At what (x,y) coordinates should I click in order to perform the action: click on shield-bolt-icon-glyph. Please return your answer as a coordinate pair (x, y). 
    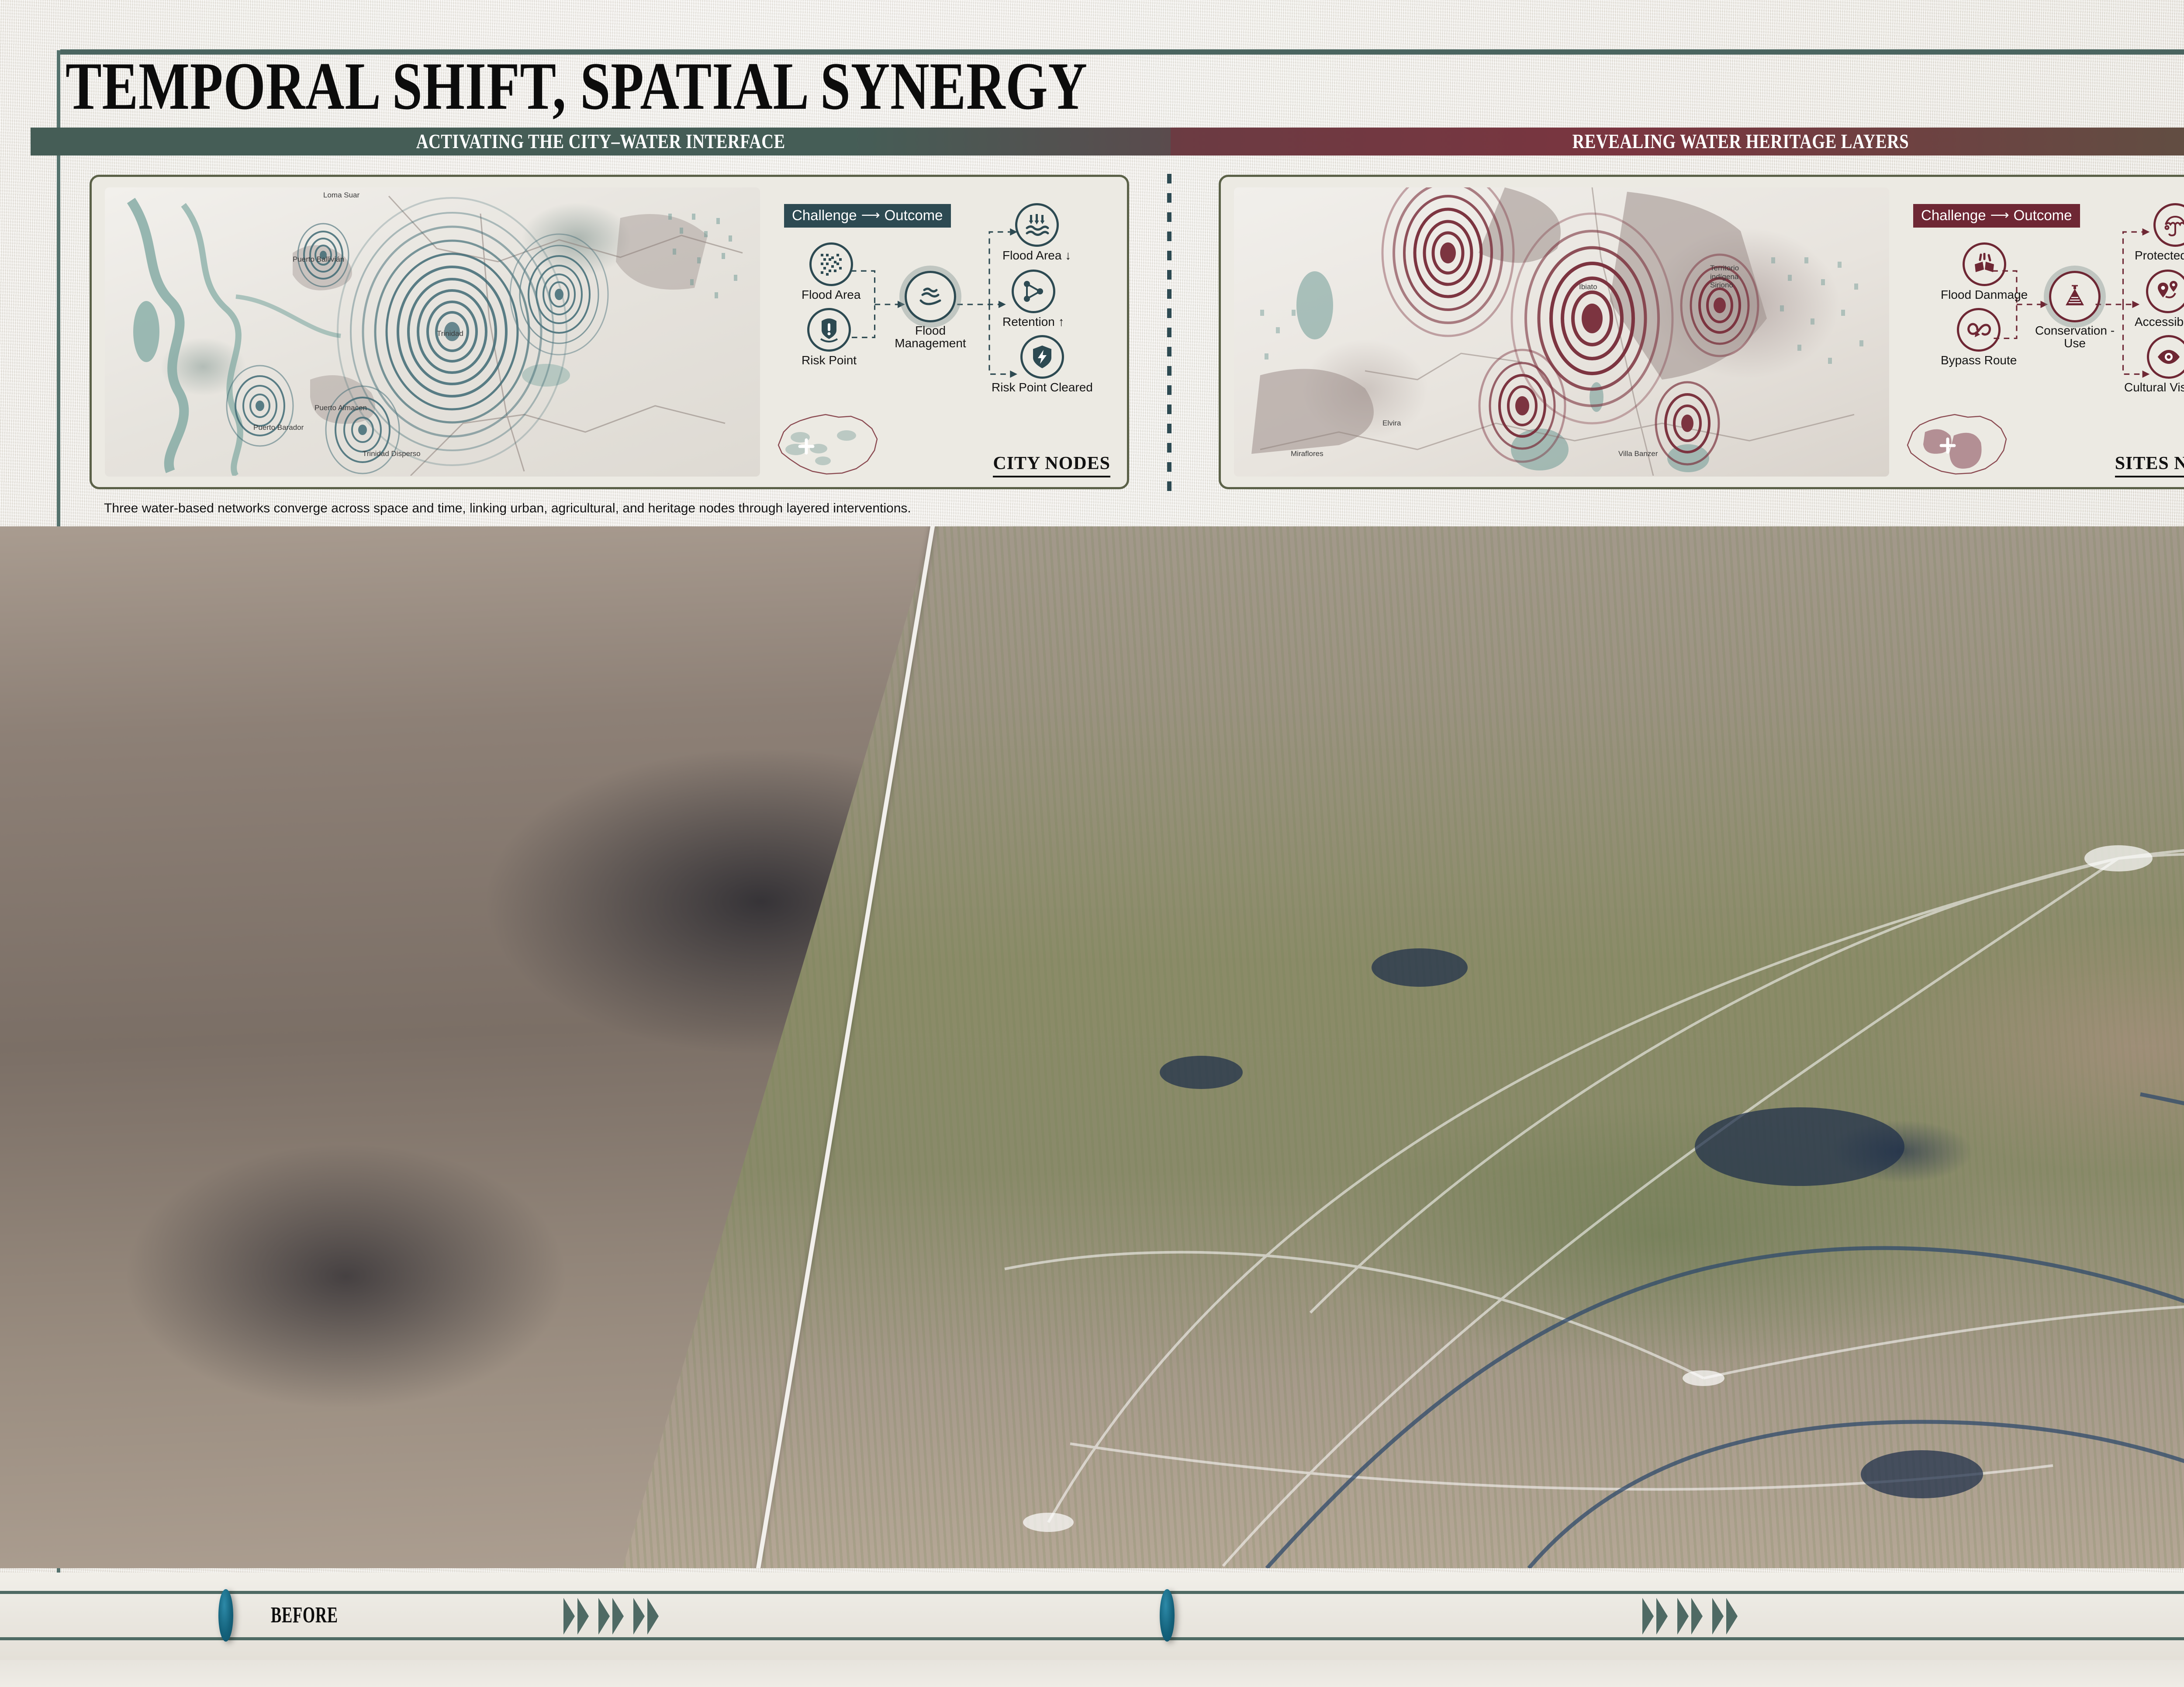
    Looking at the image, I should click on (1042, 357).